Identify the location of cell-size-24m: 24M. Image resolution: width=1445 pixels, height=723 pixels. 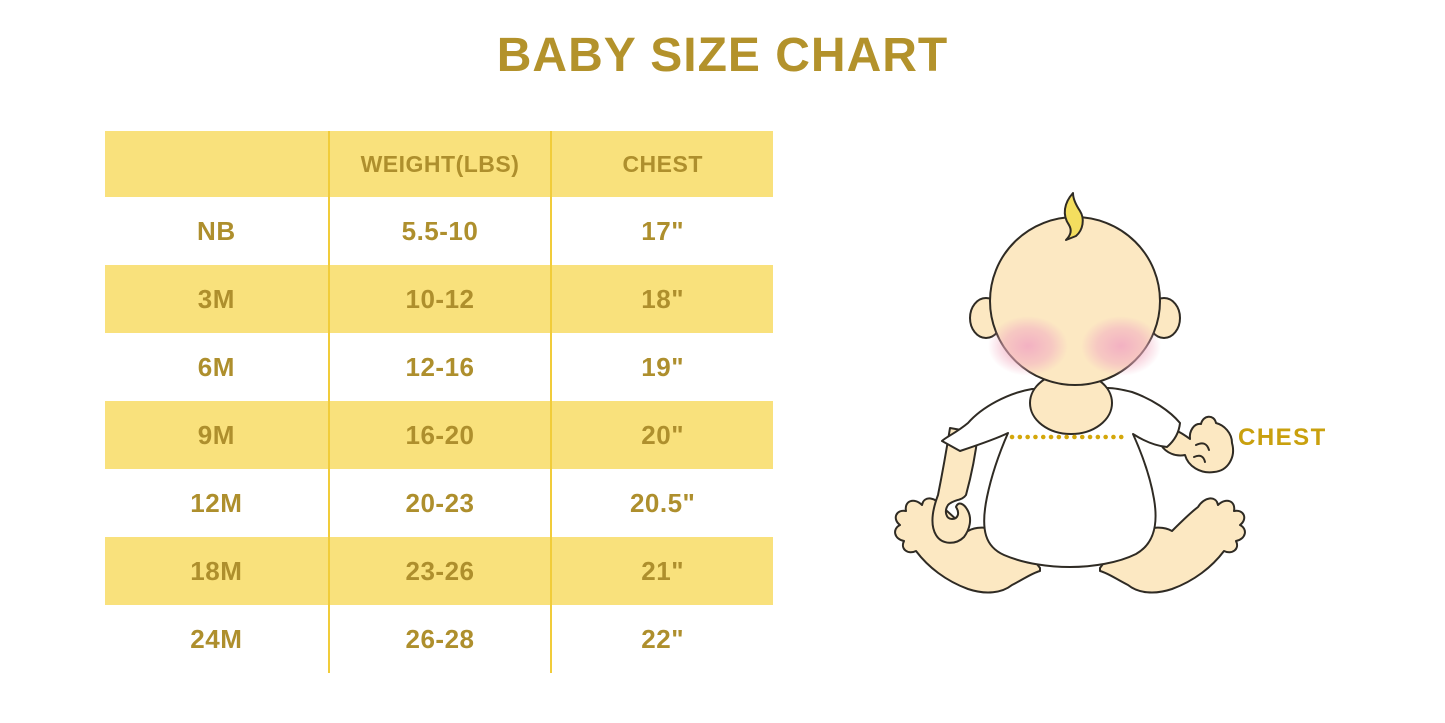
(216, 639).